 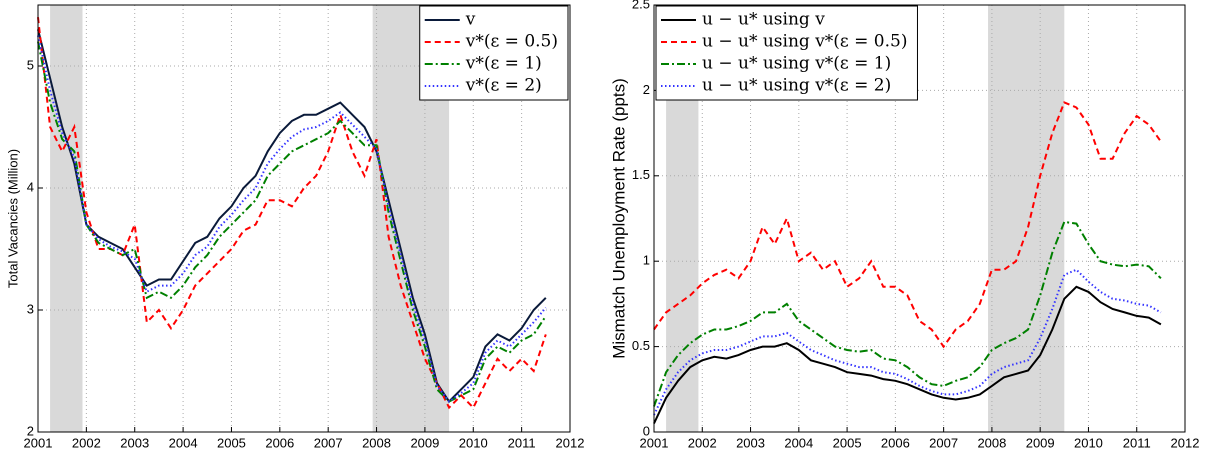 I want to click on y-axis-label: Mismatch Unemployment Rate (ppts), so click(x=618, y=218).